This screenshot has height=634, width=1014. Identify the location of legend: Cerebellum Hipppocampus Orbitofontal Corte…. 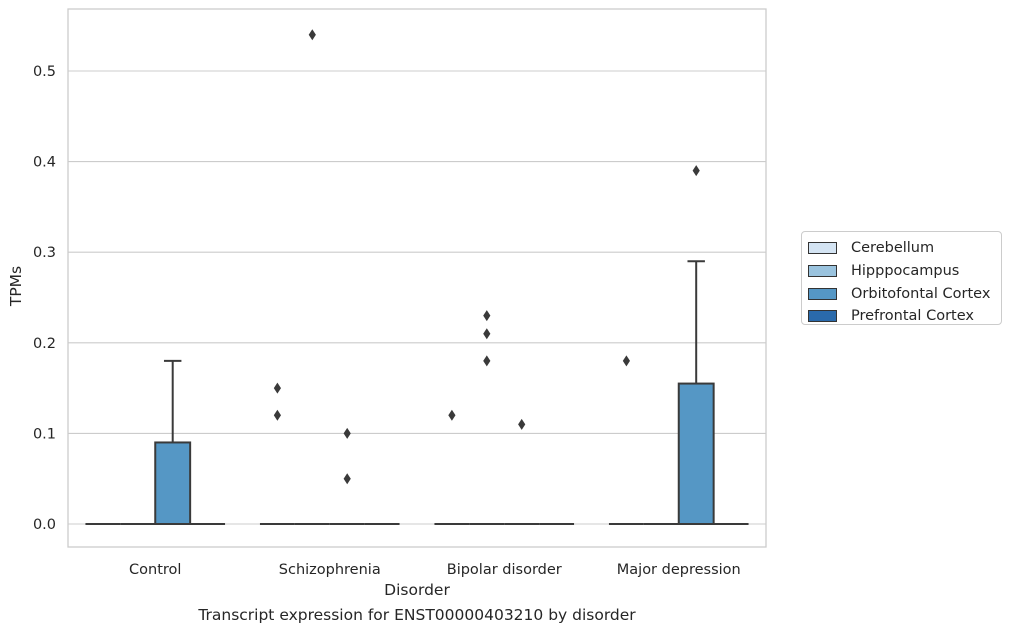
(901, 278).